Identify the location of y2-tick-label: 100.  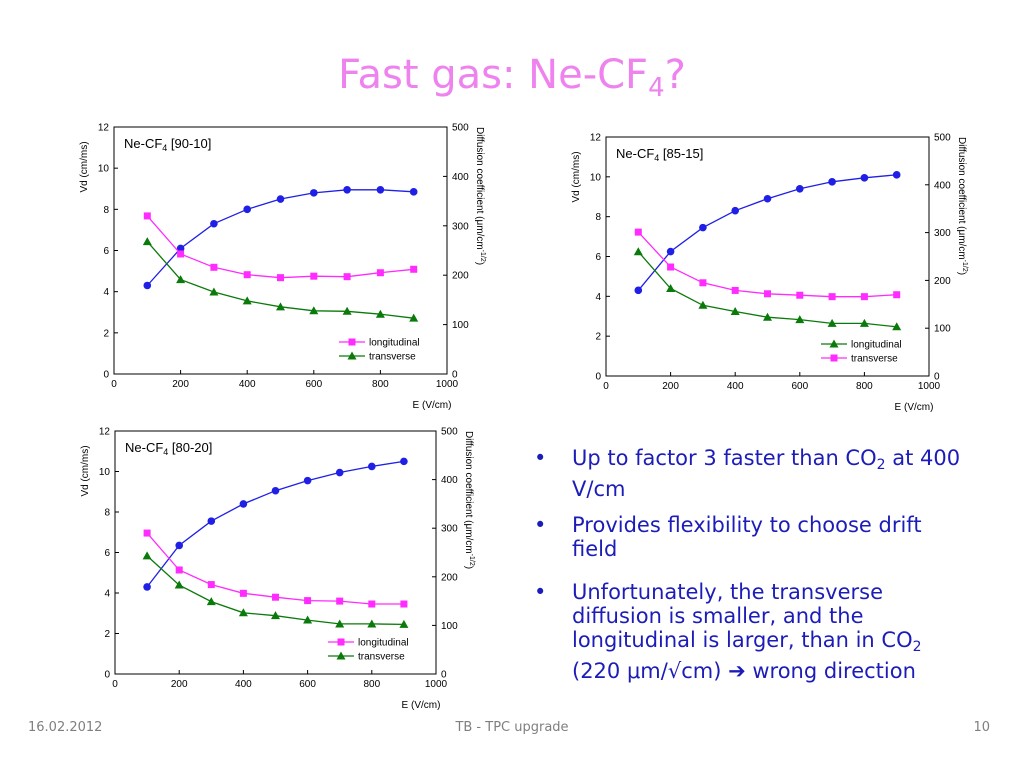
(460, 325).